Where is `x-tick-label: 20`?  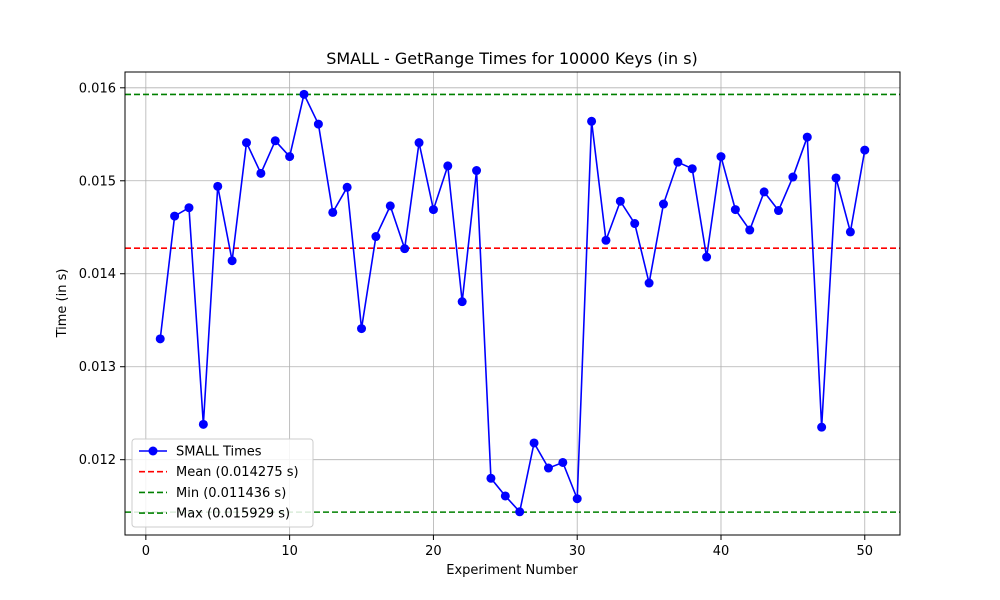 x-tick-label: 20 is located at coordinates (433, 551).